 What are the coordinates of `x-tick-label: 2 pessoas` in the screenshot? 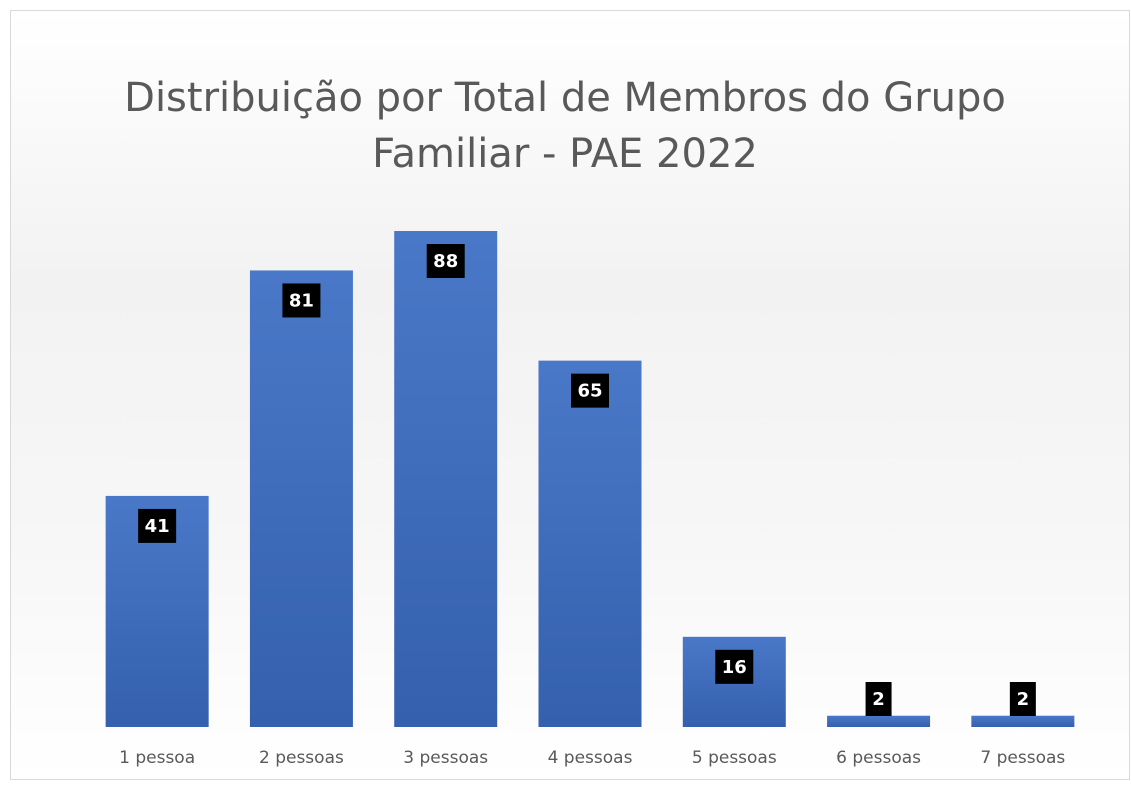 It's located at (301, 758).